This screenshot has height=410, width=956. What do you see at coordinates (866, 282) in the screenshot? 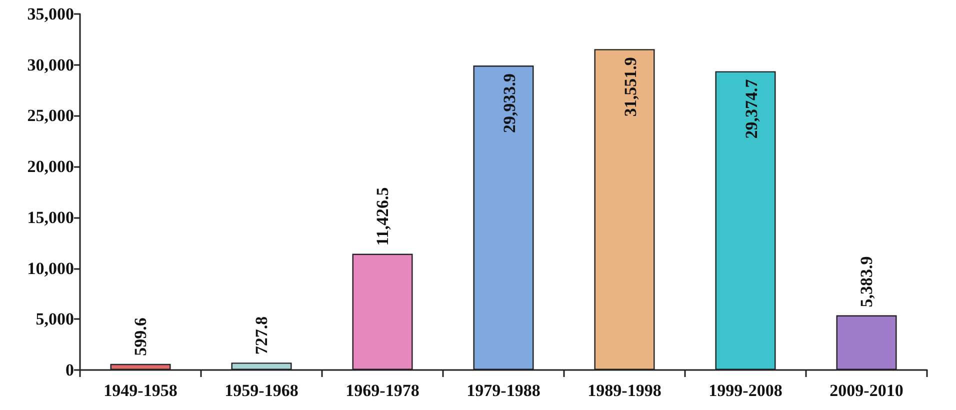
I see `data-label: 5,383.9` at bounding box center [866, 282].